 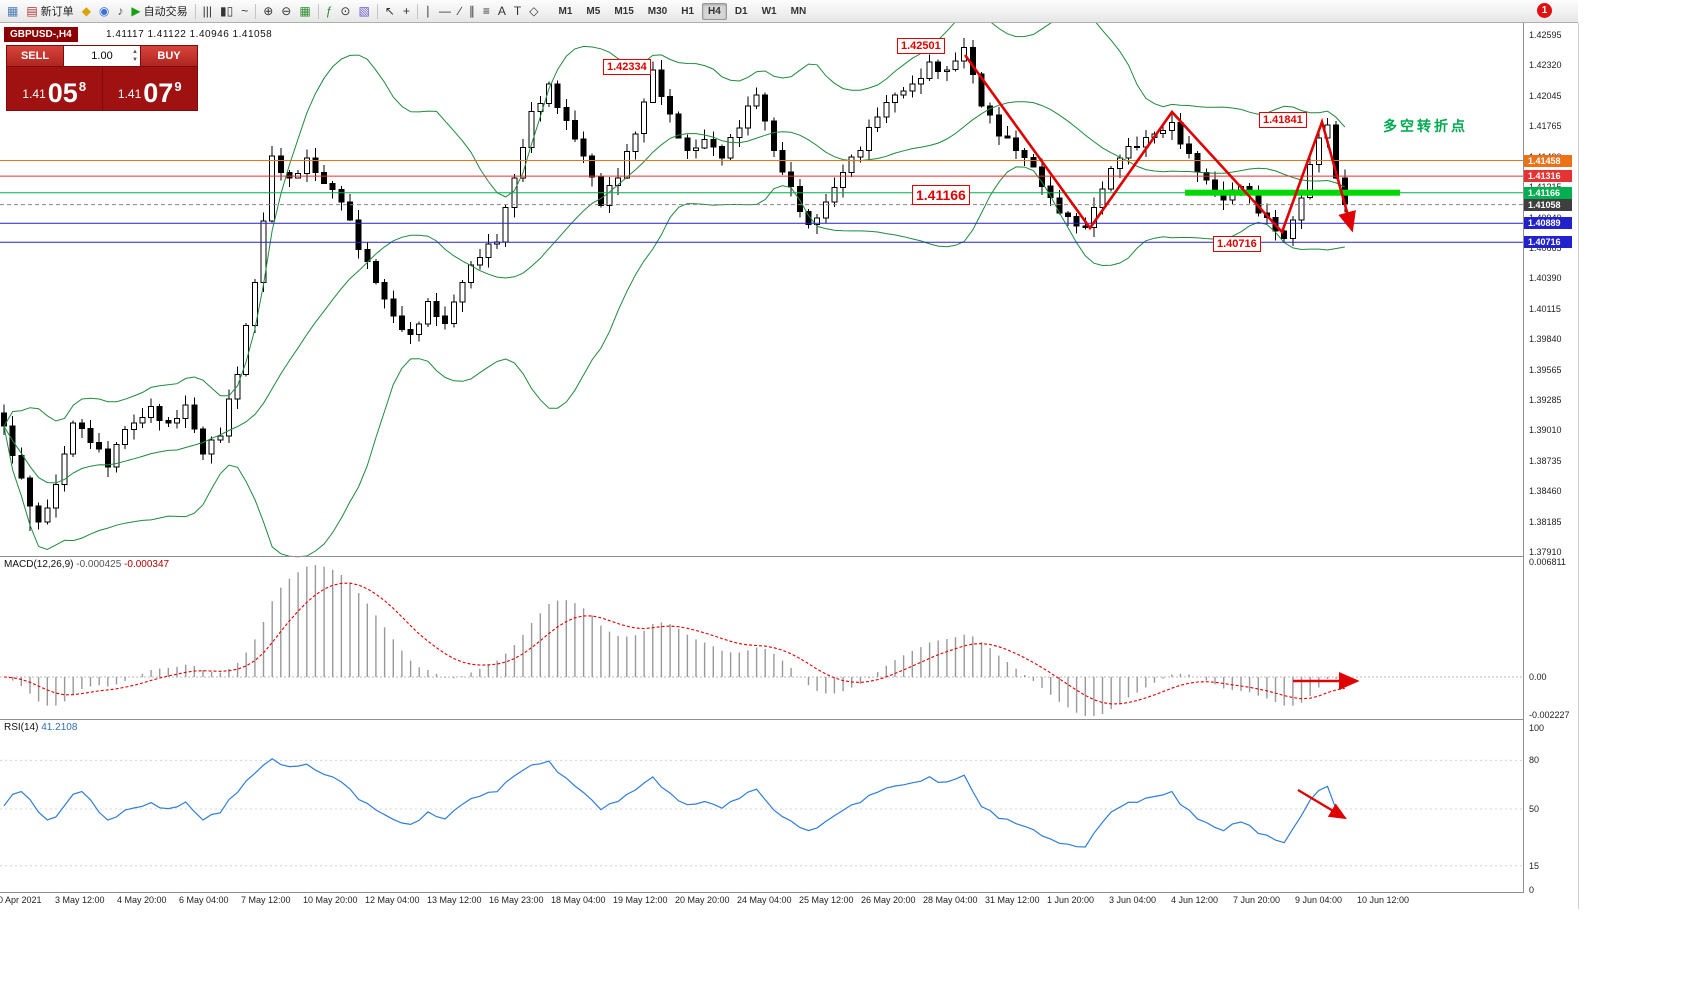 I want to click on macd-value-signal: -0.000347, so click(x=147, y=564).